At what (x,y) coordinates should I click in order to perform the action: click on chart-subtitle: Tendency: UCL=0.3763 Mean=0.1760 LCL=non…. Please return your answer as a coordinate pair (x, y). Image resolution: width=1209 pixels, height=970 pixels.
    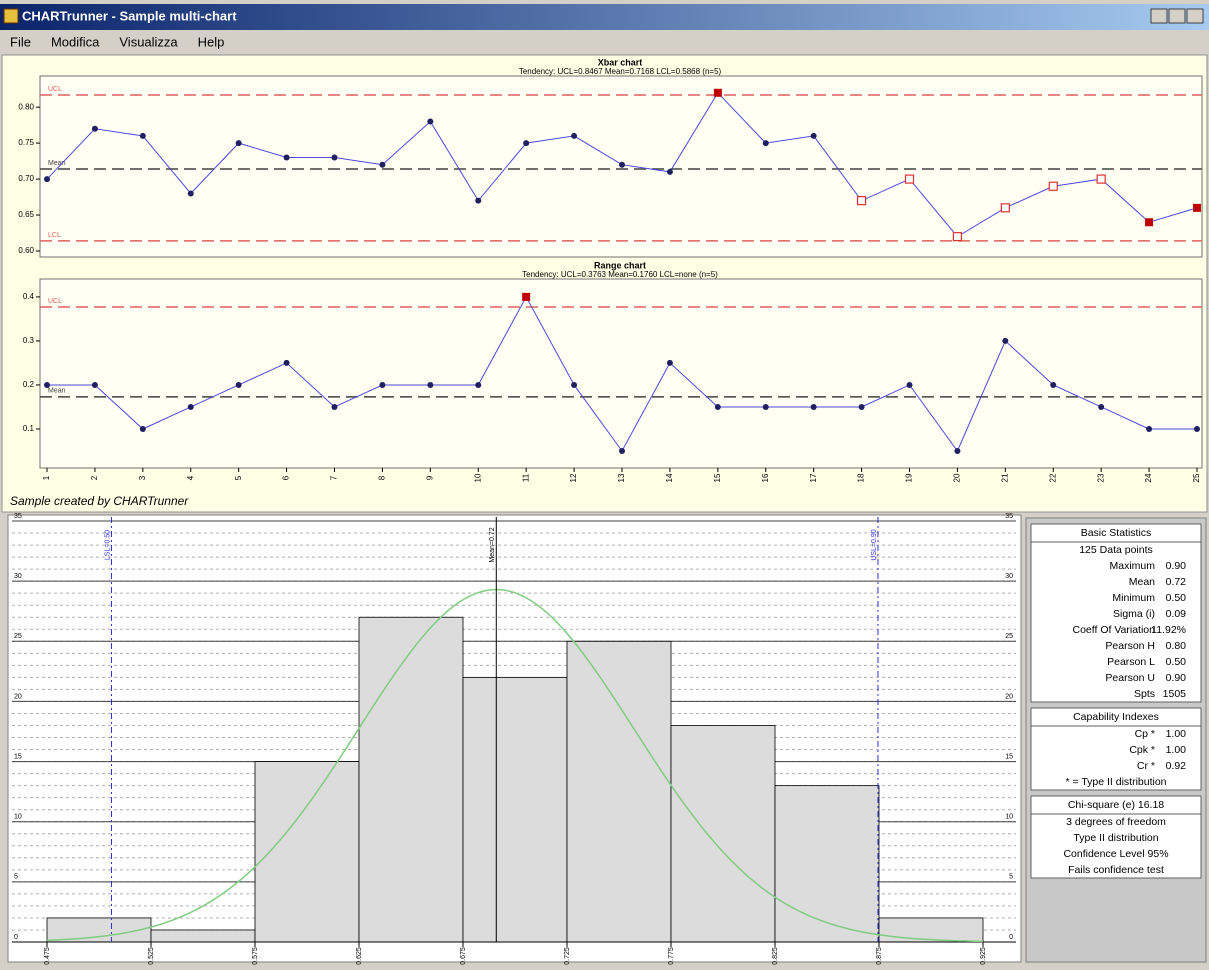
    Looking at the image, I should click on (620, 274).